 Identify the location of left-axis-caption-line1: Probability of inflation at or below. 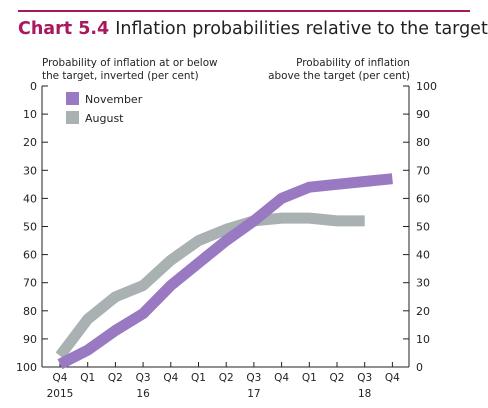
(130, 63).